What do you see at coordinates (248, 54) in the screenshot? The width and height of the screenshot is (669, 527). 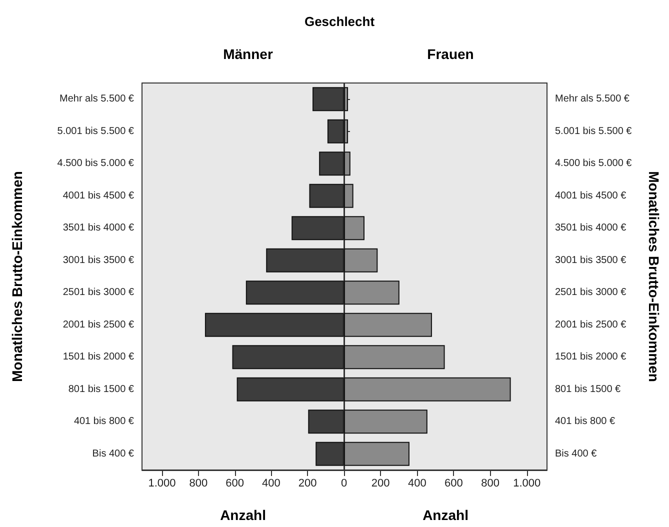 I see `chart-subtitle: Männer` at bounding box center [248, 54].